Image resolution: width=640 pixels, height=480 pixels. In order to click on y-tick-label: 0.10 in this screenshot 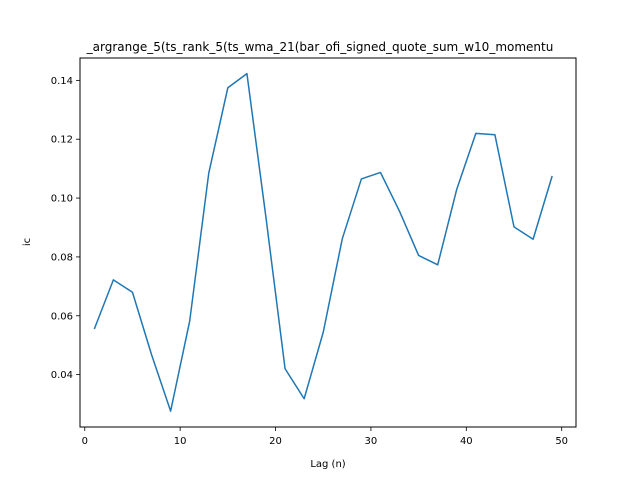, I will do `click(62, 199)`.